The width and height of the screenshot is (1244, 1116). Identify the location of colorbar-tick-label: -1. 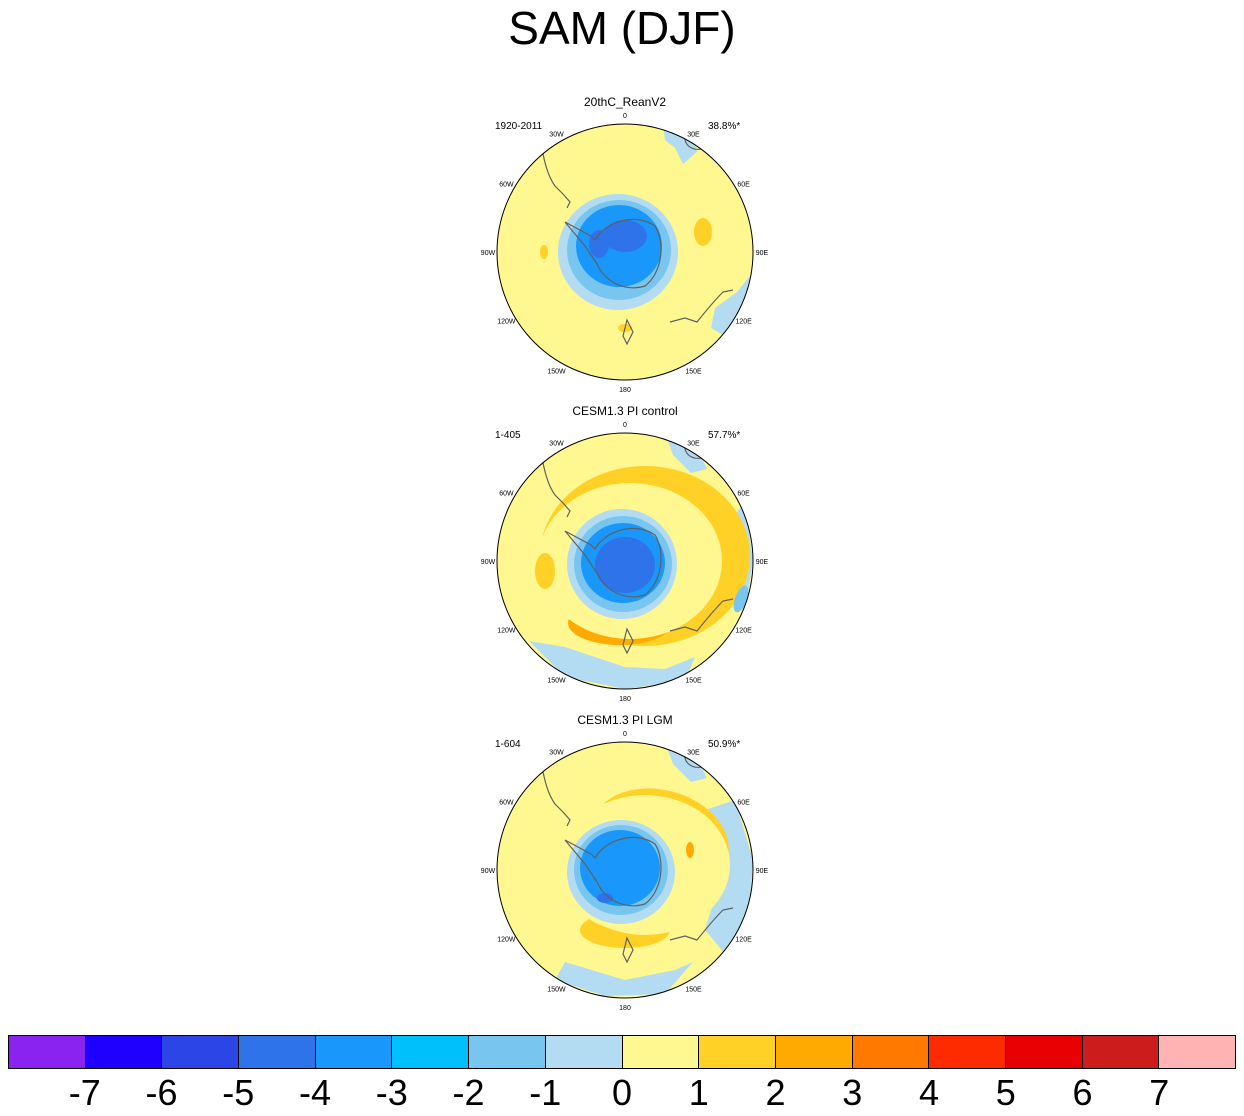
(545, 1092).